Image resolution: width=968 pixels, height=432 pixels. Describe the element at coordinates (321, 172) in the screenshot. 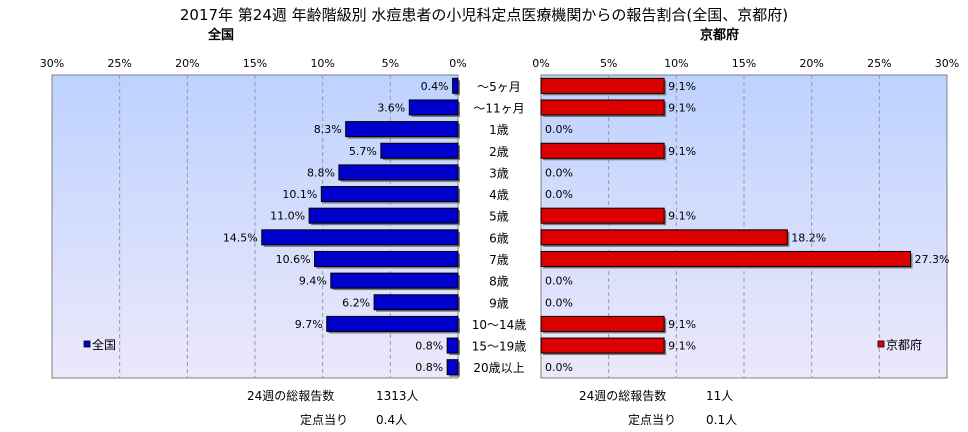

I see `data-label-0-4: 8.8%` at that location.